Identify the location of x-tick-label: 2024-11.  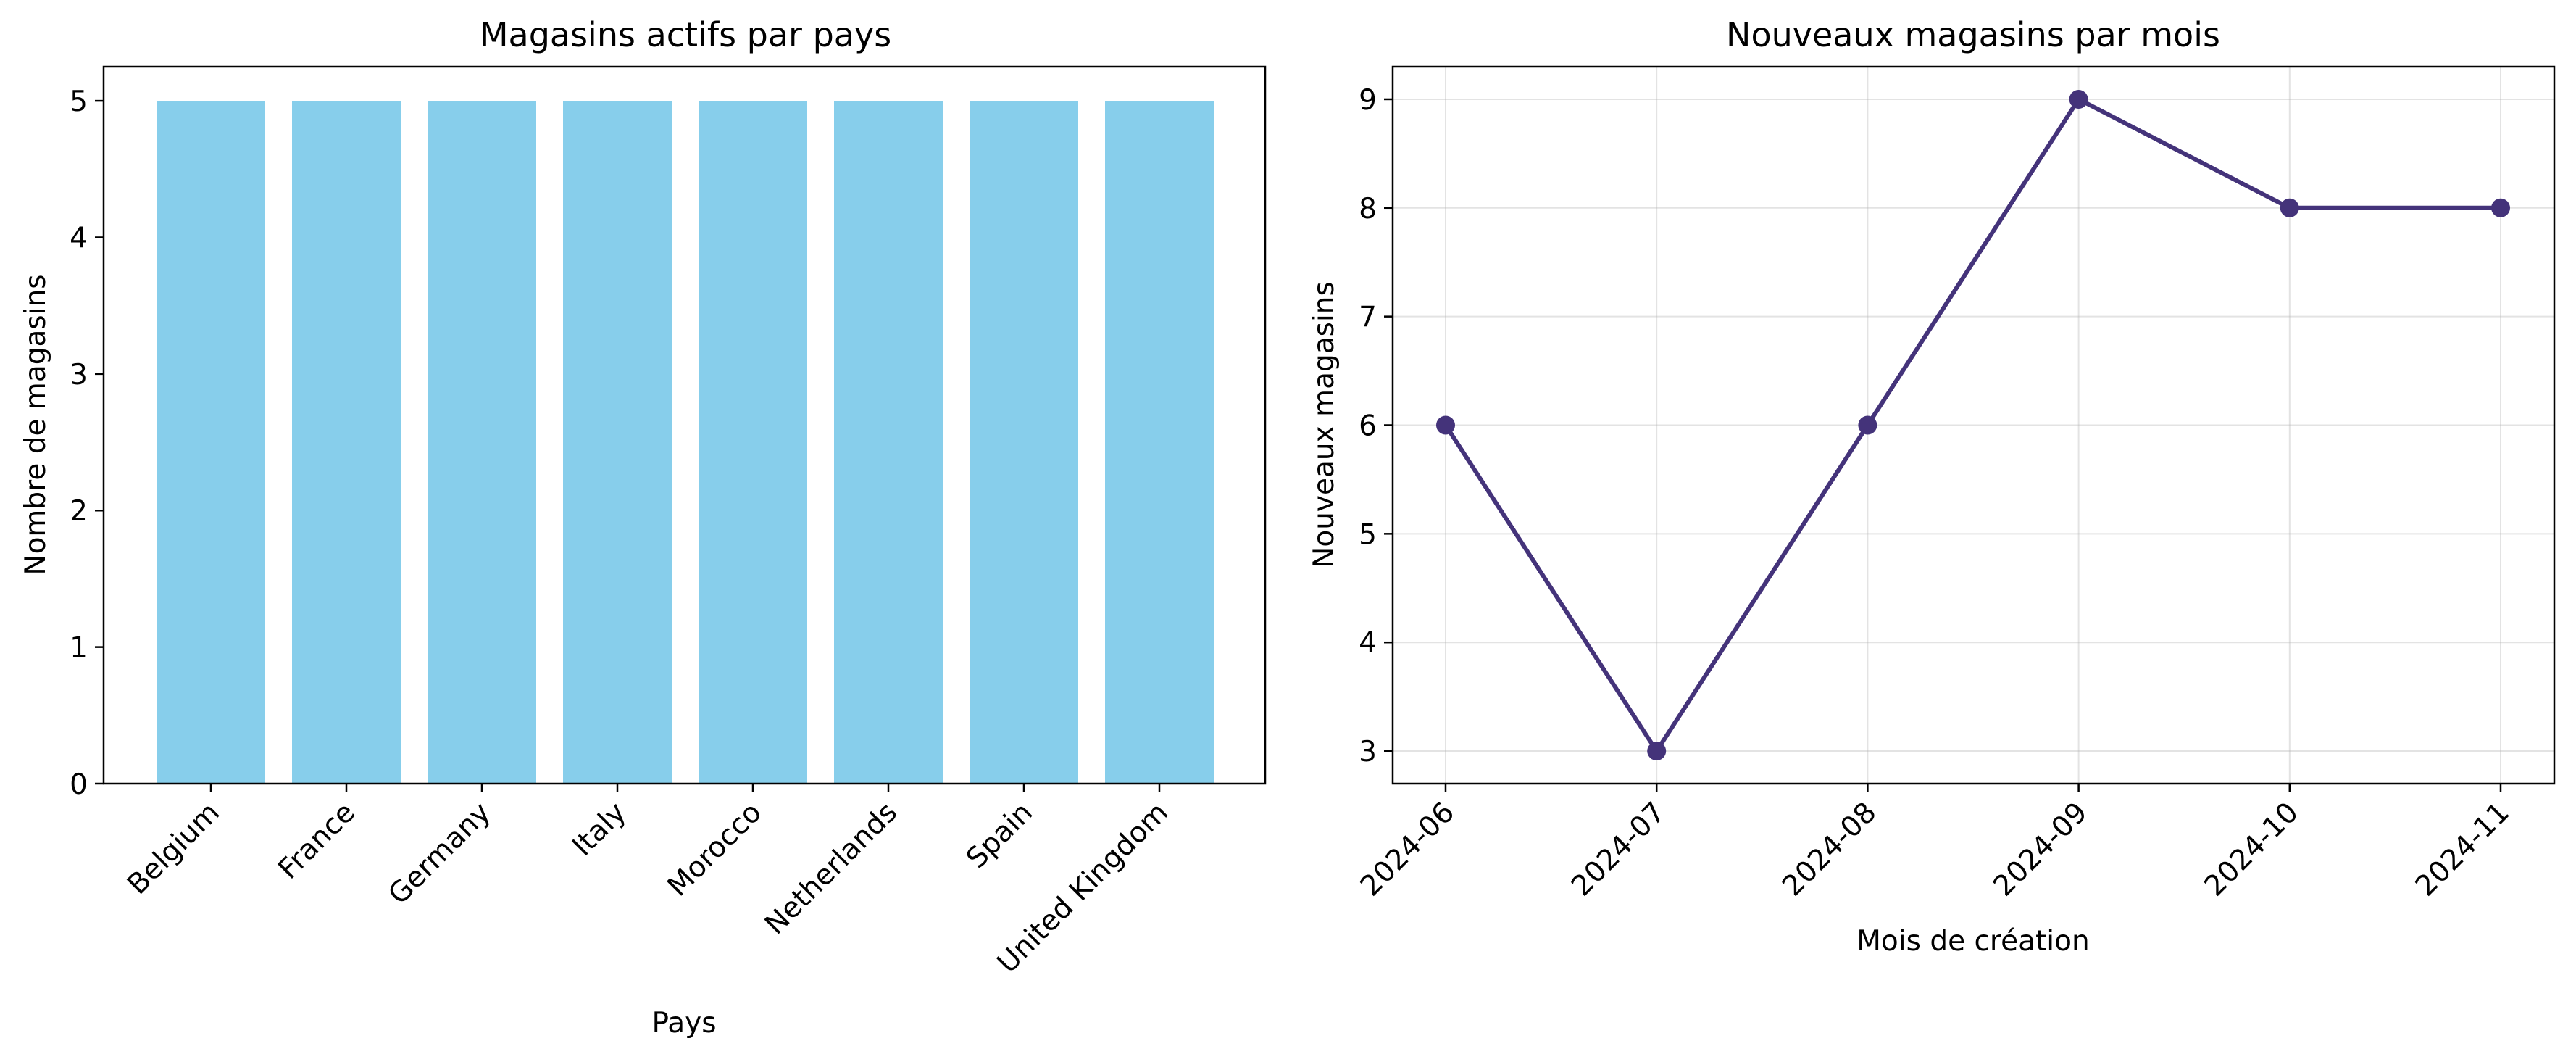
(2462, 850).